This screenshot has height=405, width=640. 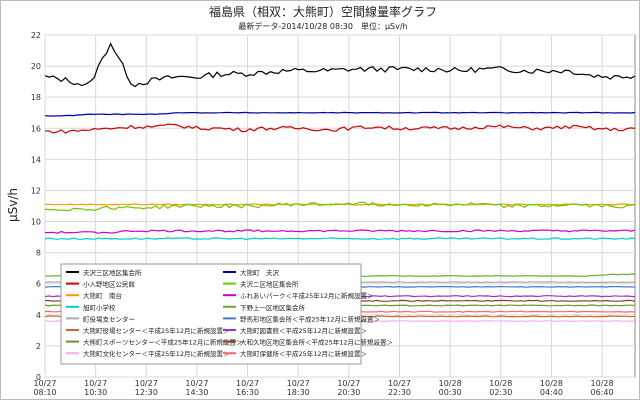 I want to click on x-tick-time: 08:10, so click(x=44, y=392).